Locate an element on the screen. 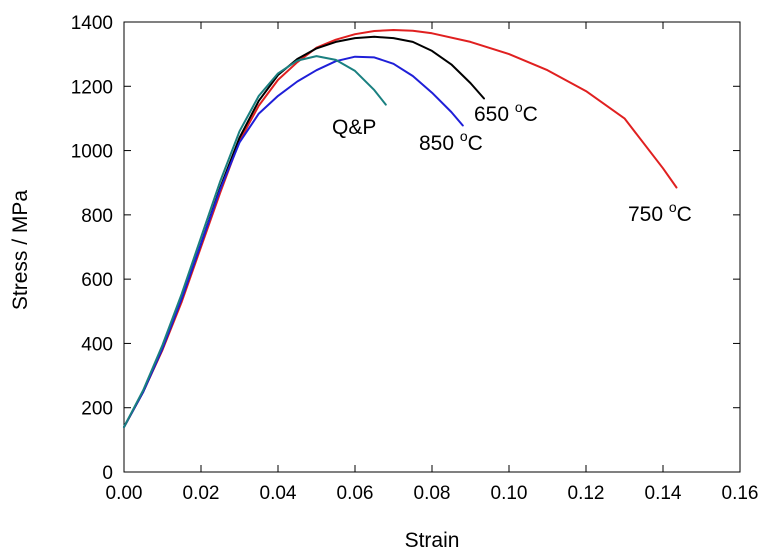 The width and height of the screenshot is (768, 553). series-label-3: Q&P is located at coordinates (354, 127).